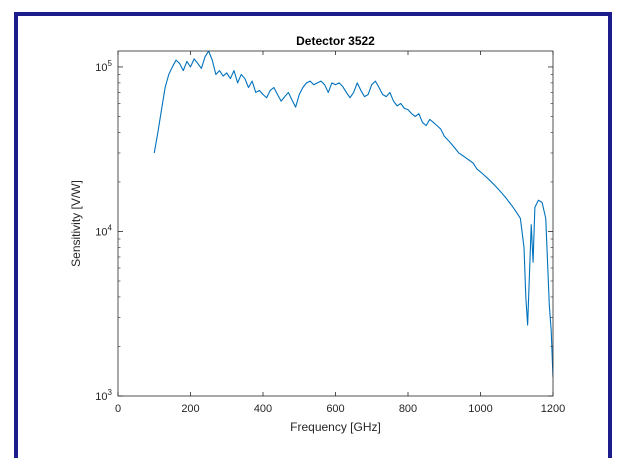  I want to click on x-tick-label: 0, so click(118, 409).